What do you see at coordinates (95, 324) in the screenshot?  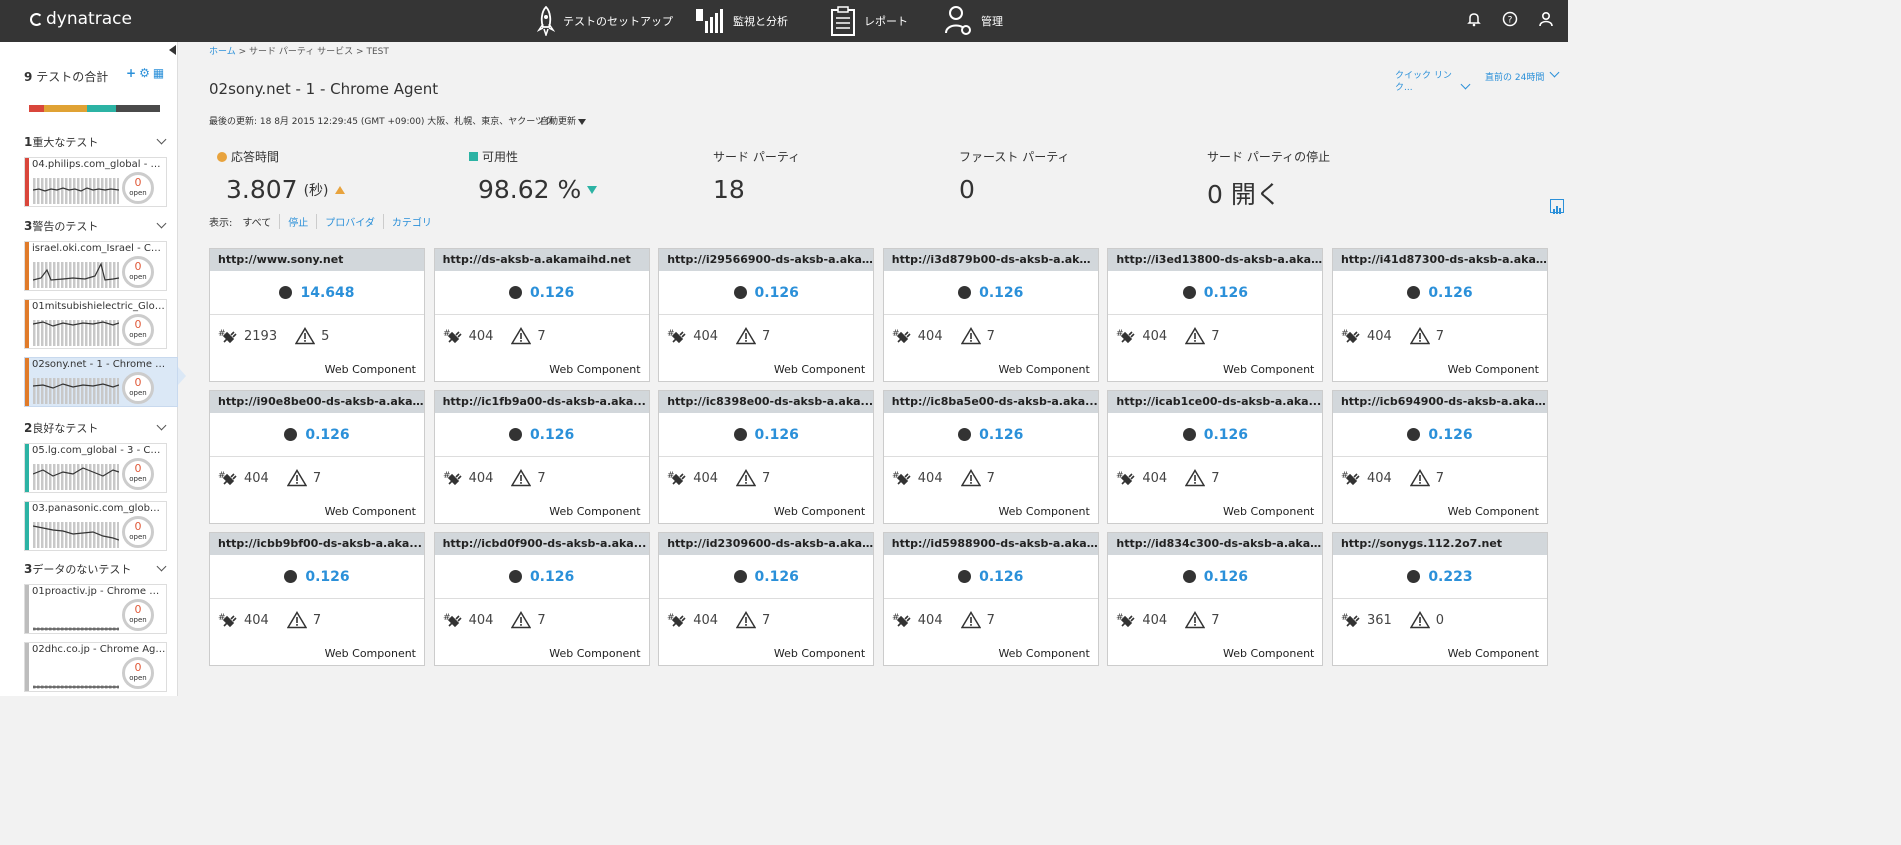 I see `sidebar-test-item: 01mitsubishielectric_Global... 0 open` at bounding box center [95, 324].